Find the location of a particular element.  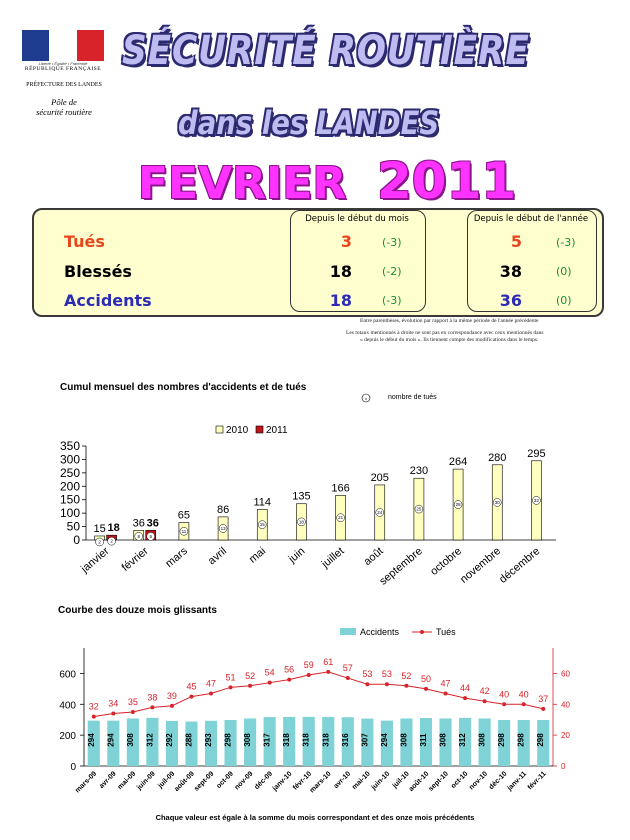

pole-line-2: sécurité routière is located at coordinates (64, 112).